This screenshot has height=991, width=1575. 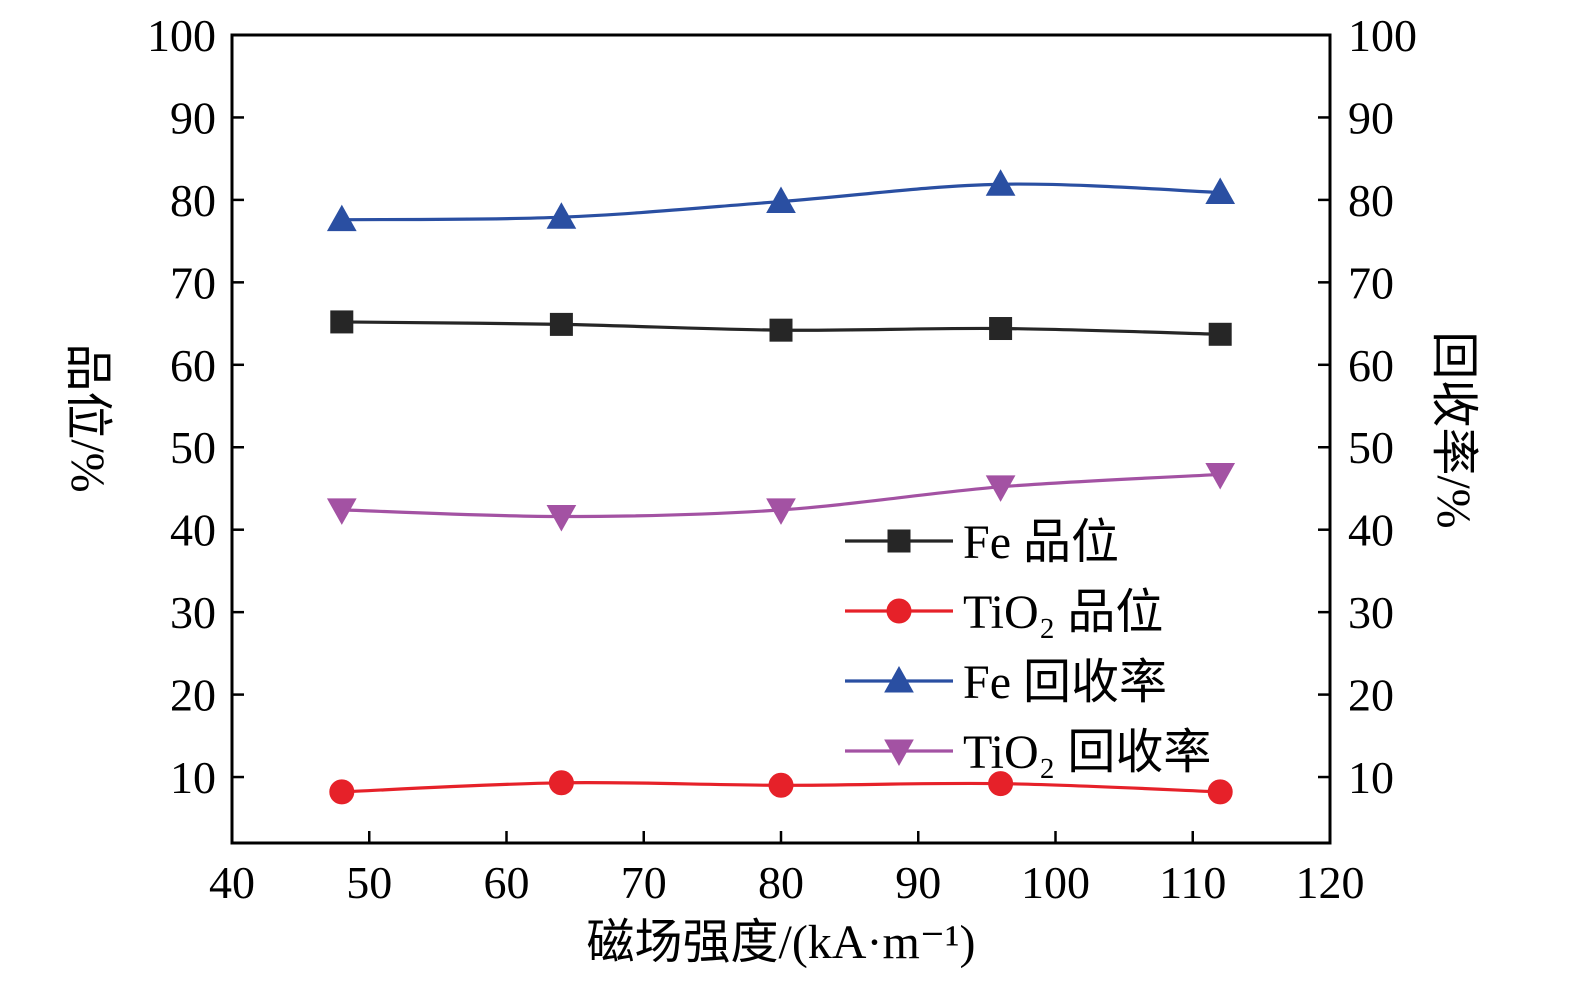 What do you see at coordinates (918, 882) in the screenshot?
I see `x-tick-label: 90` at bounding box center [918, 882].